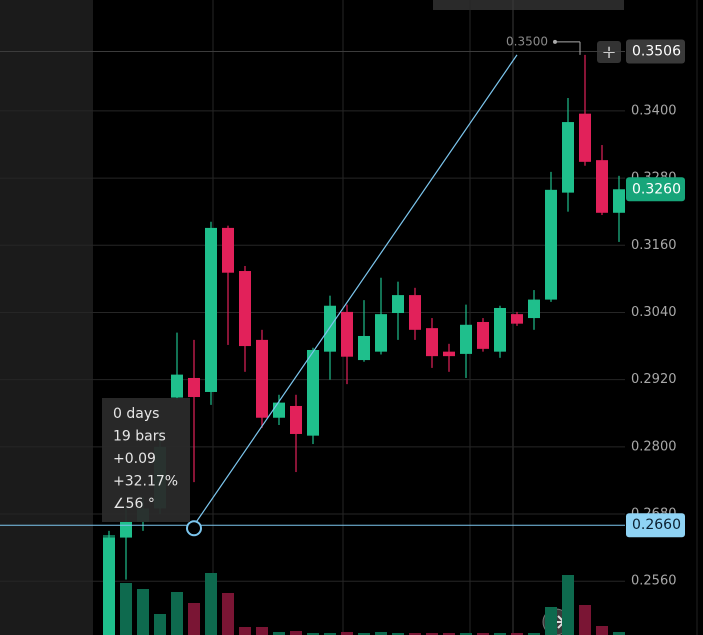 The height and width of the screenshot is (635, 703). I want to click on price-label: 0.3506, so click(656, 52).